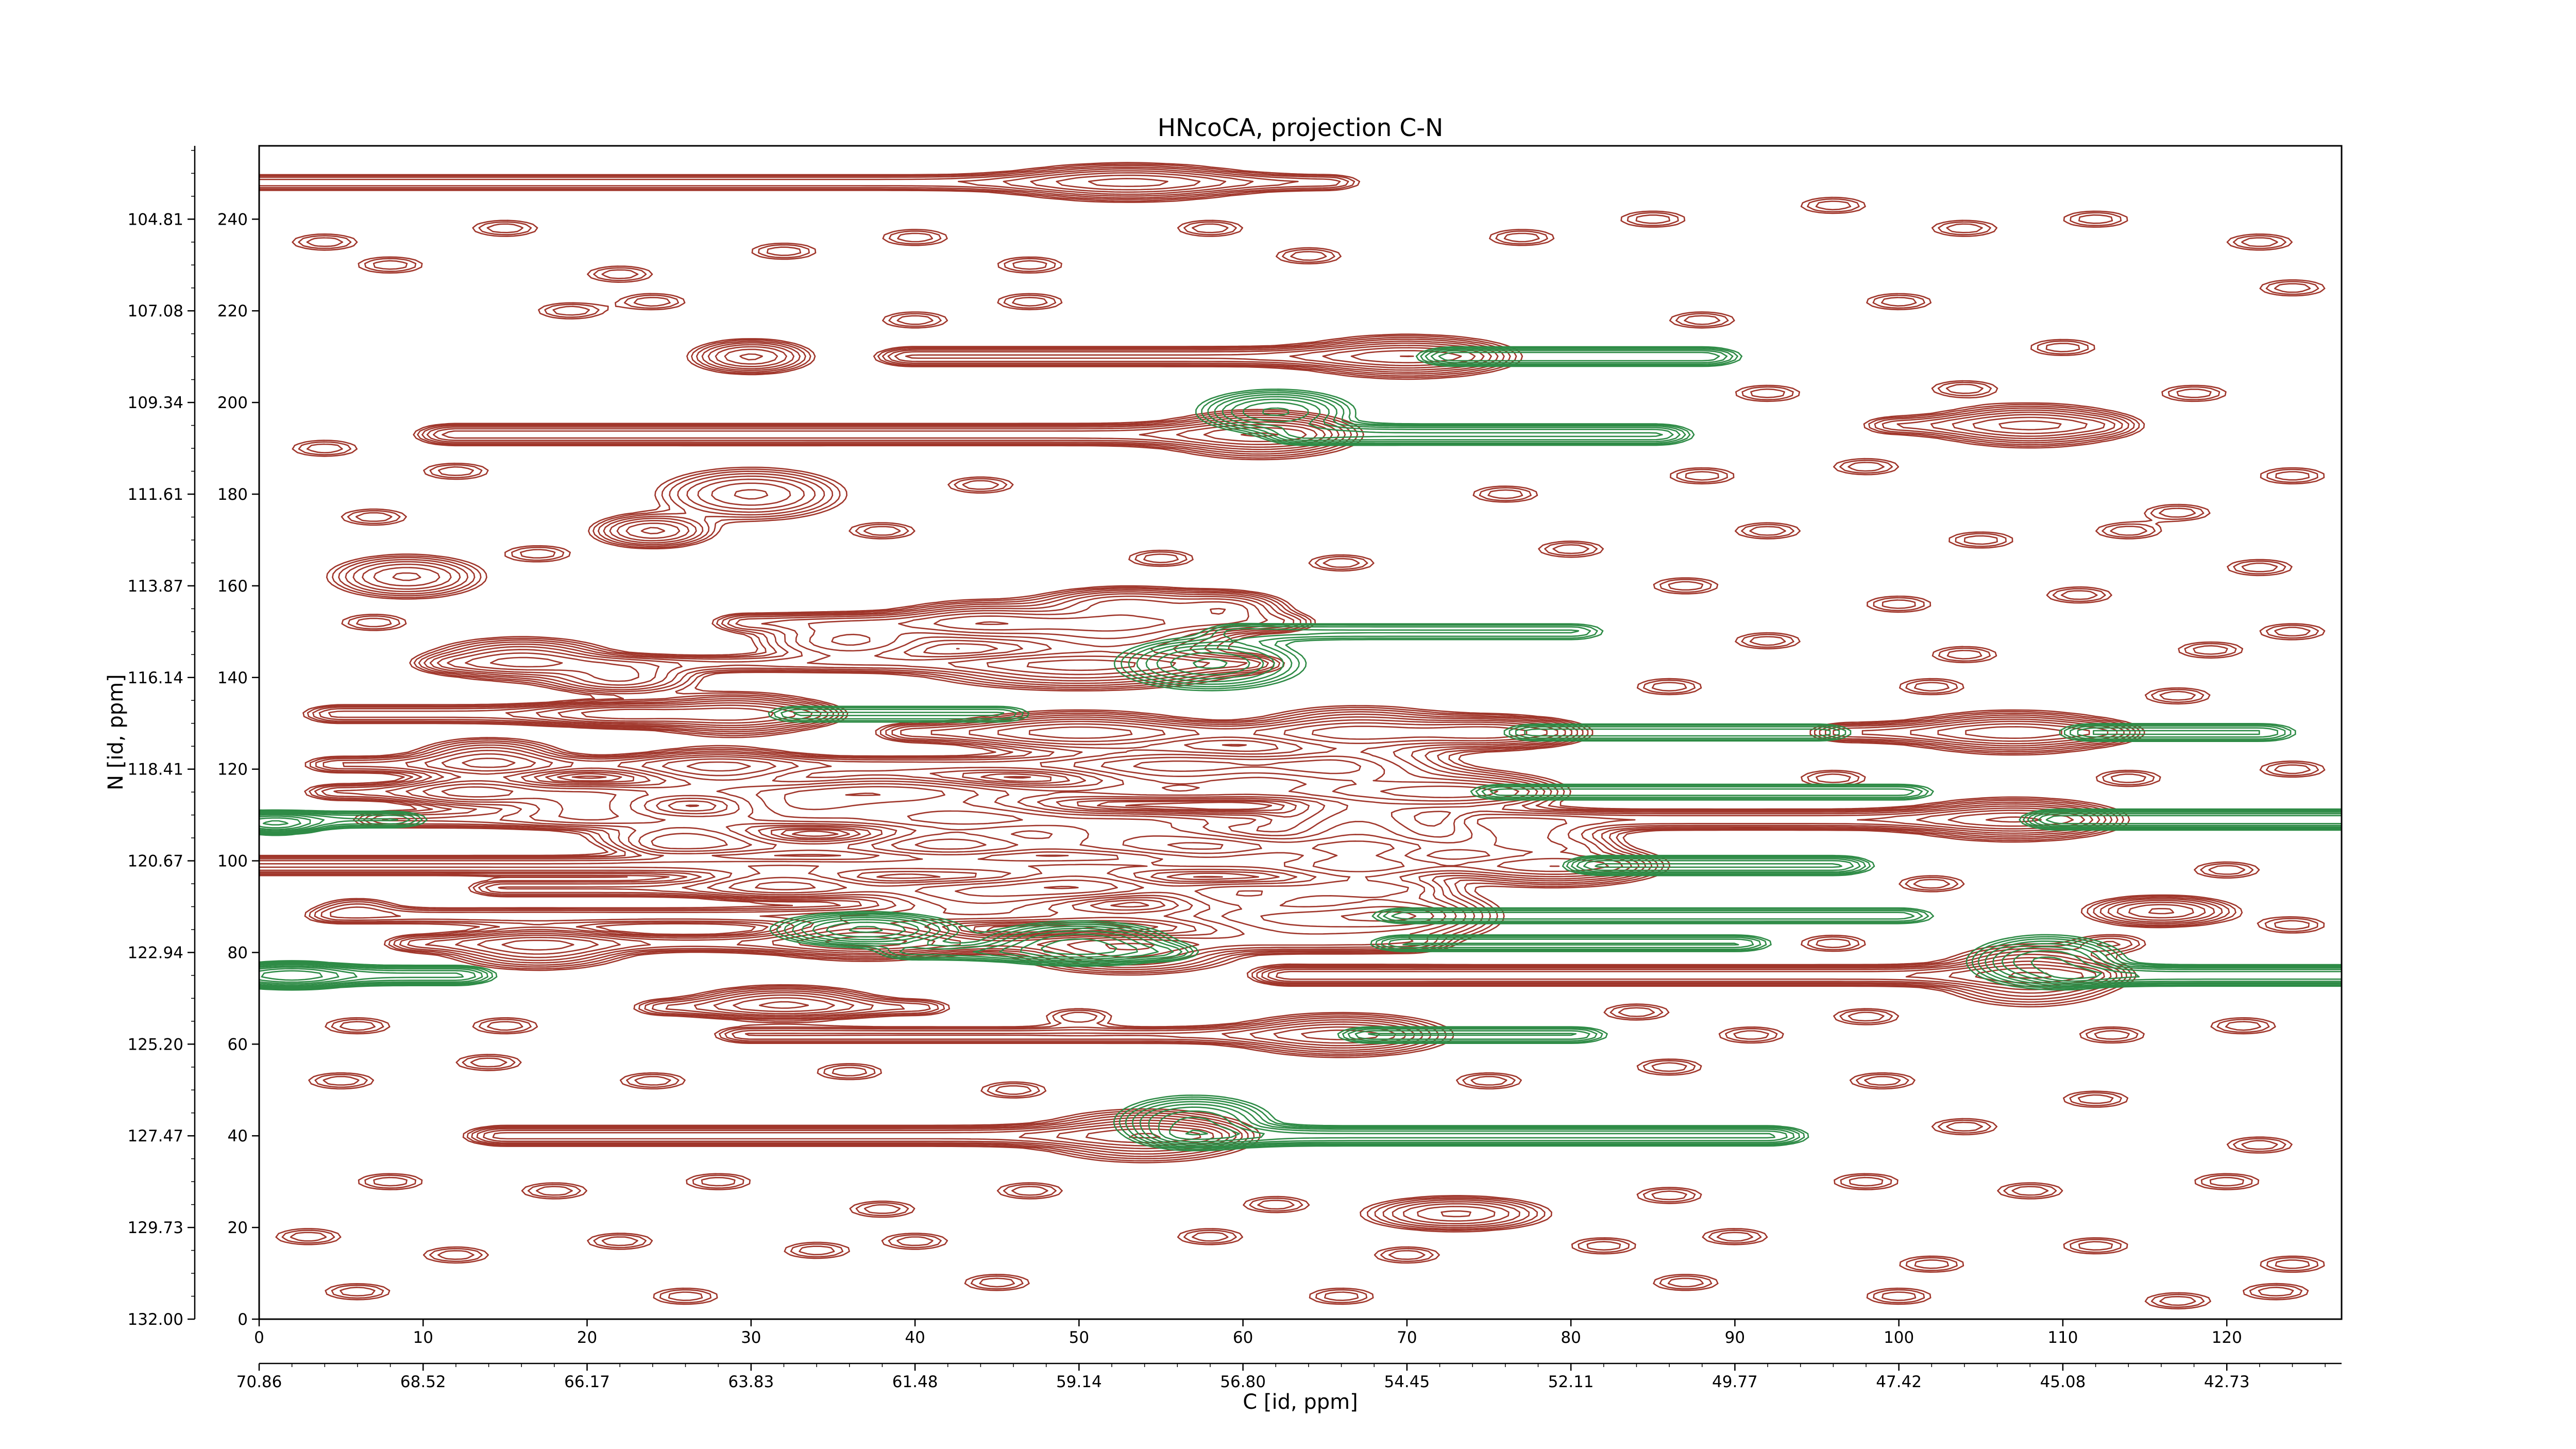 This screenshot has height=1449, width=2576. Describe the element at coordinates (587, 1382) in the screenshot. I see `x-ppm-tick-label: 66.17` at that location.